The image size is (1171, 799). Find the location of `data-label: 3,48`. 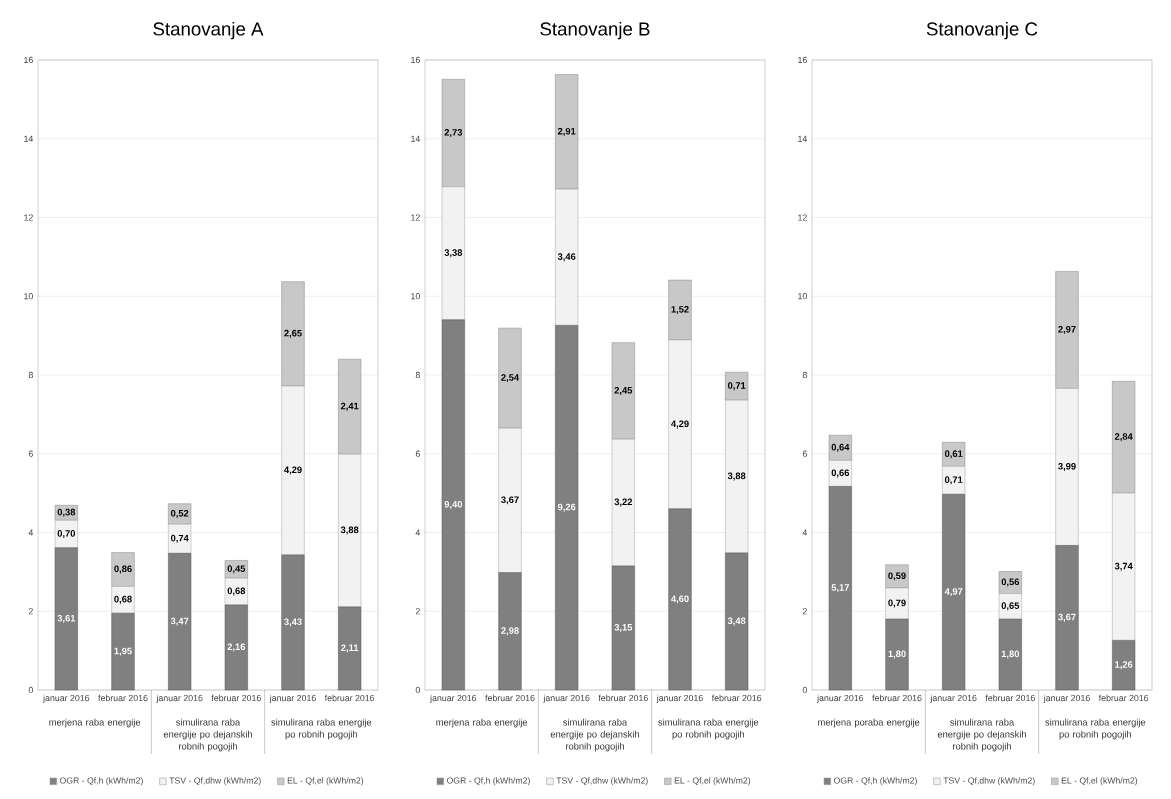

data-label: 3,48 is located at coordinates (736, 621).